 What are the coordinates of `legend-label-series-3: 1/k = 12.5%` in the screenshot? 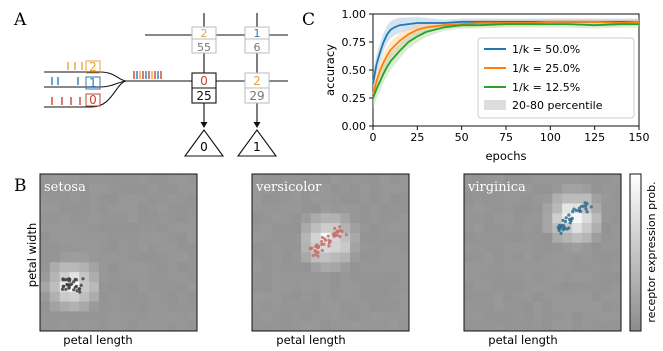 It's located at (546, 87).